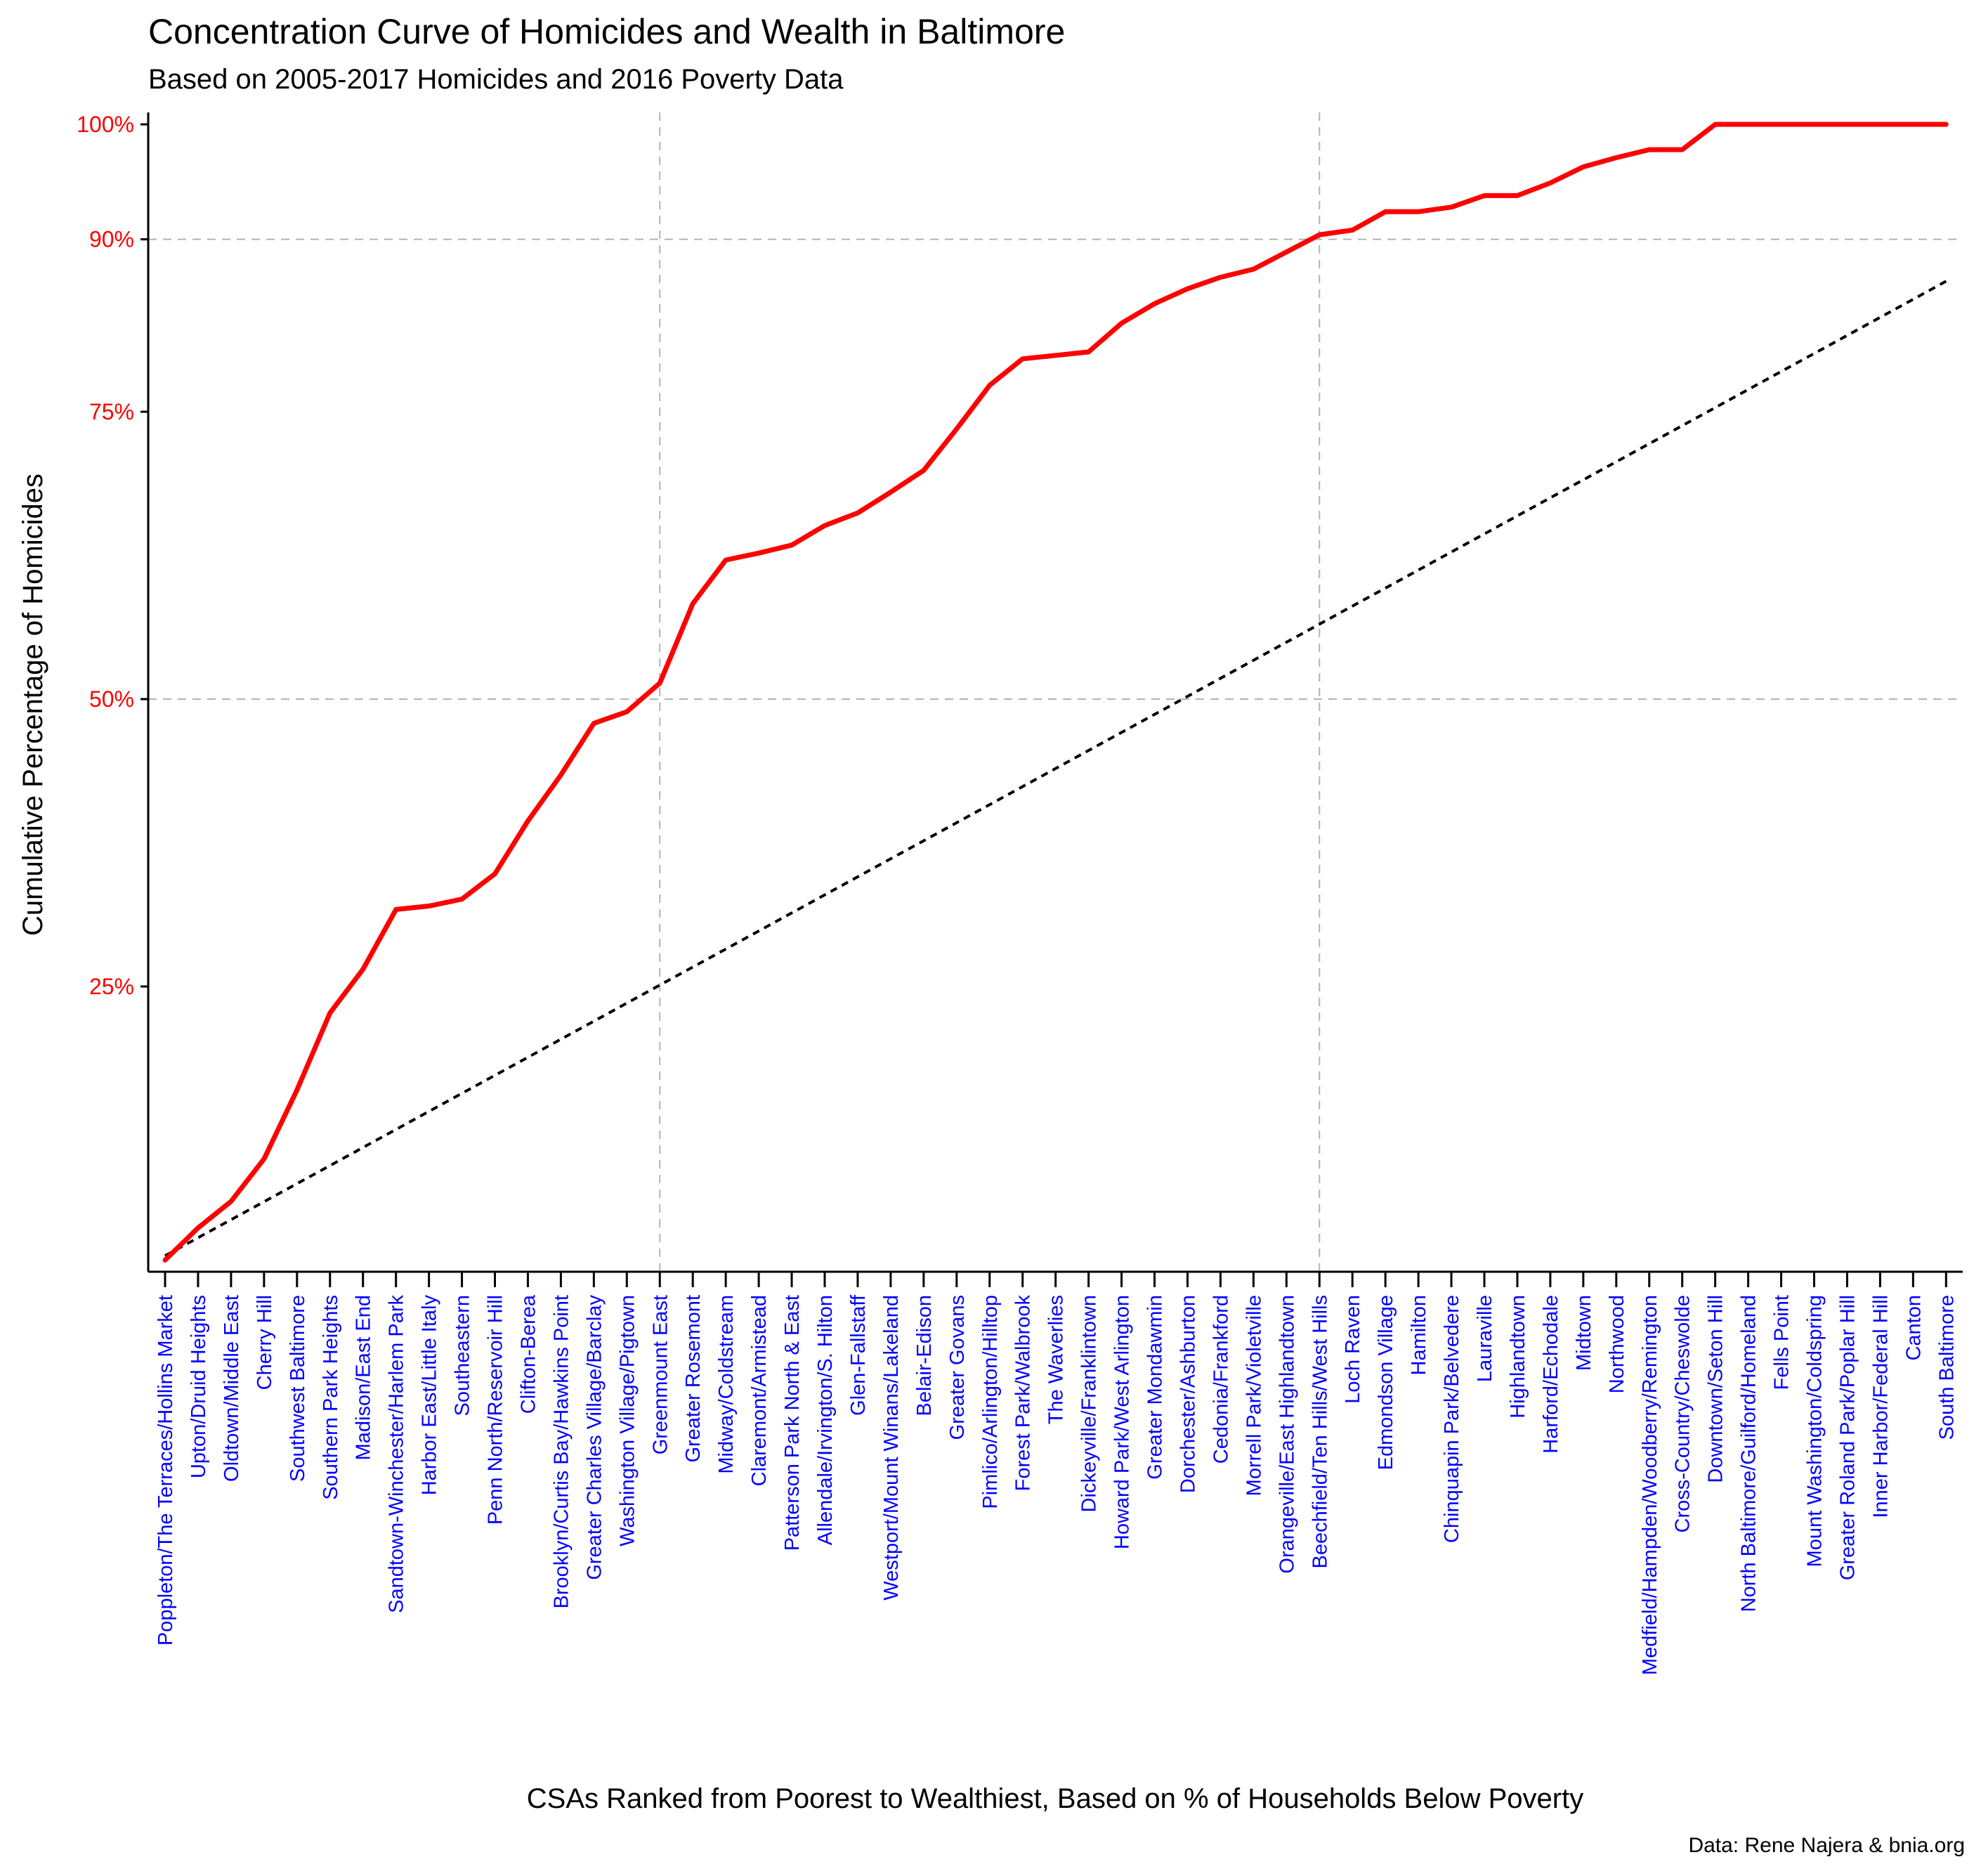 Image resolution: width=1981 pixels, height=1876 pixels. I want to click on x-tick-label: Greater Mondawmin, so click(1155, 1387).